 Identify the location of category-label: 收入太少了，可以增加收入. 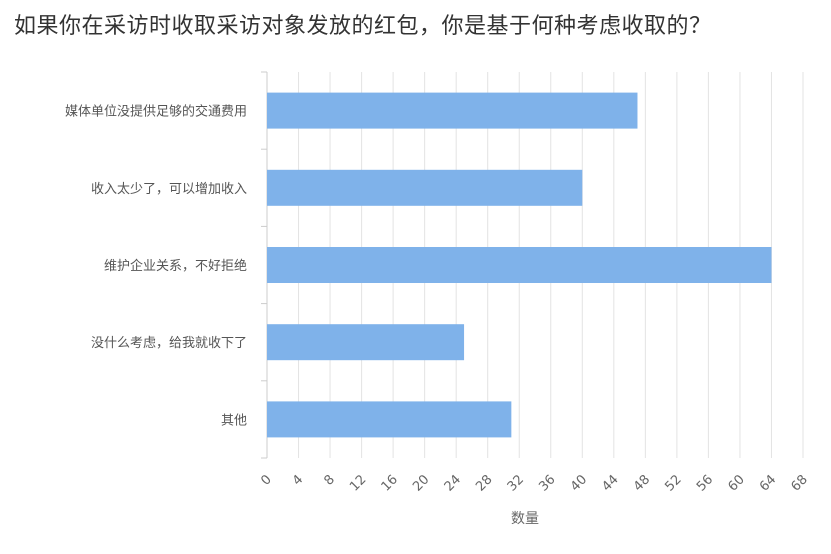
(169, 189).